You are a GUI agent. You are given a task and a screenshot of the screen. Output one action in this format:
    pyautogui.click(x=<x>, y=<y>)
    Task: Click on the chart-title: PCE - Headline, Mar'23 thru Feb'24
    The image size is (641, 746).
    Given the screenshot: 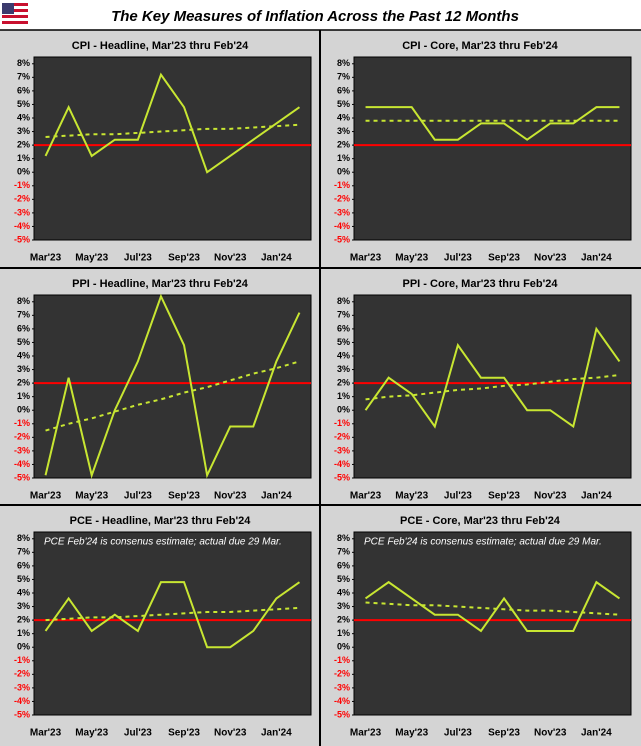 What is the action you would take?
    pyautogui.click(x=161, y=521)
    